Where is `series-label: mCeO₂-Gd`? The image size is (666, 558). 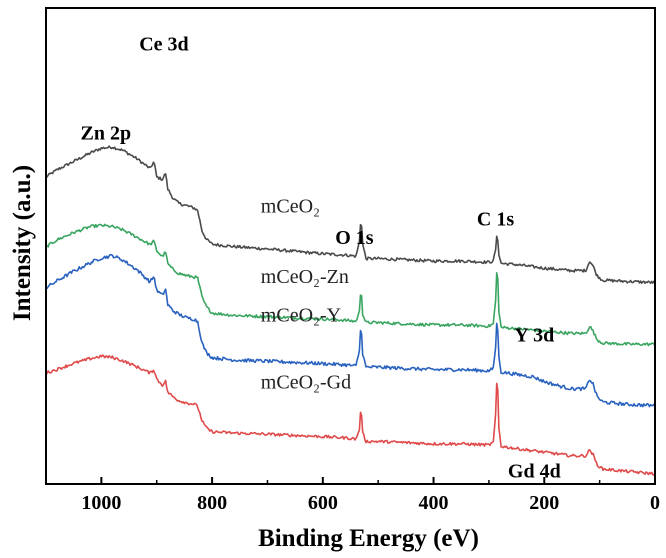 series-label: mCeO₂-Gd is located at coordinates (306, 382).